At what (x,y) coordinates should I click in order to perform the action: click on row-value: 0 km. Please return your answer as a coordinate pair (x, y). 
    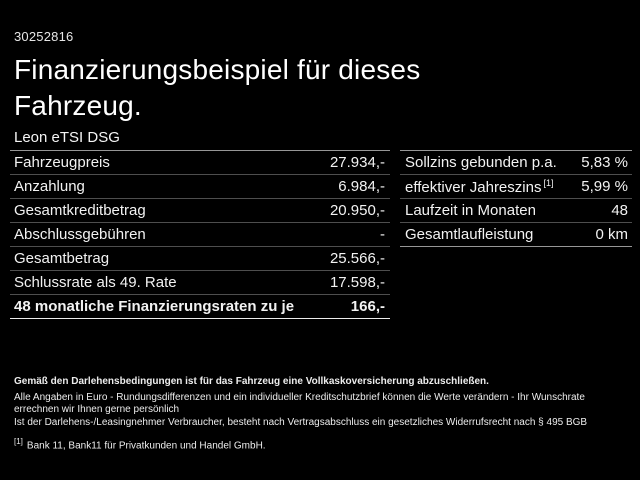
    Looking at the image, I should click on (611, 234).